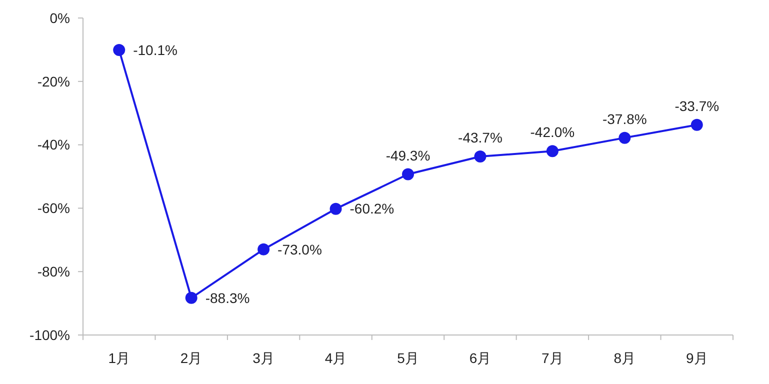 The width and height of the screenshot is (769, 384). What do you see at coordinates (625, 358) in the screenshot?
I see `x-tick-label: 8月` at bounding box center [625, 358].